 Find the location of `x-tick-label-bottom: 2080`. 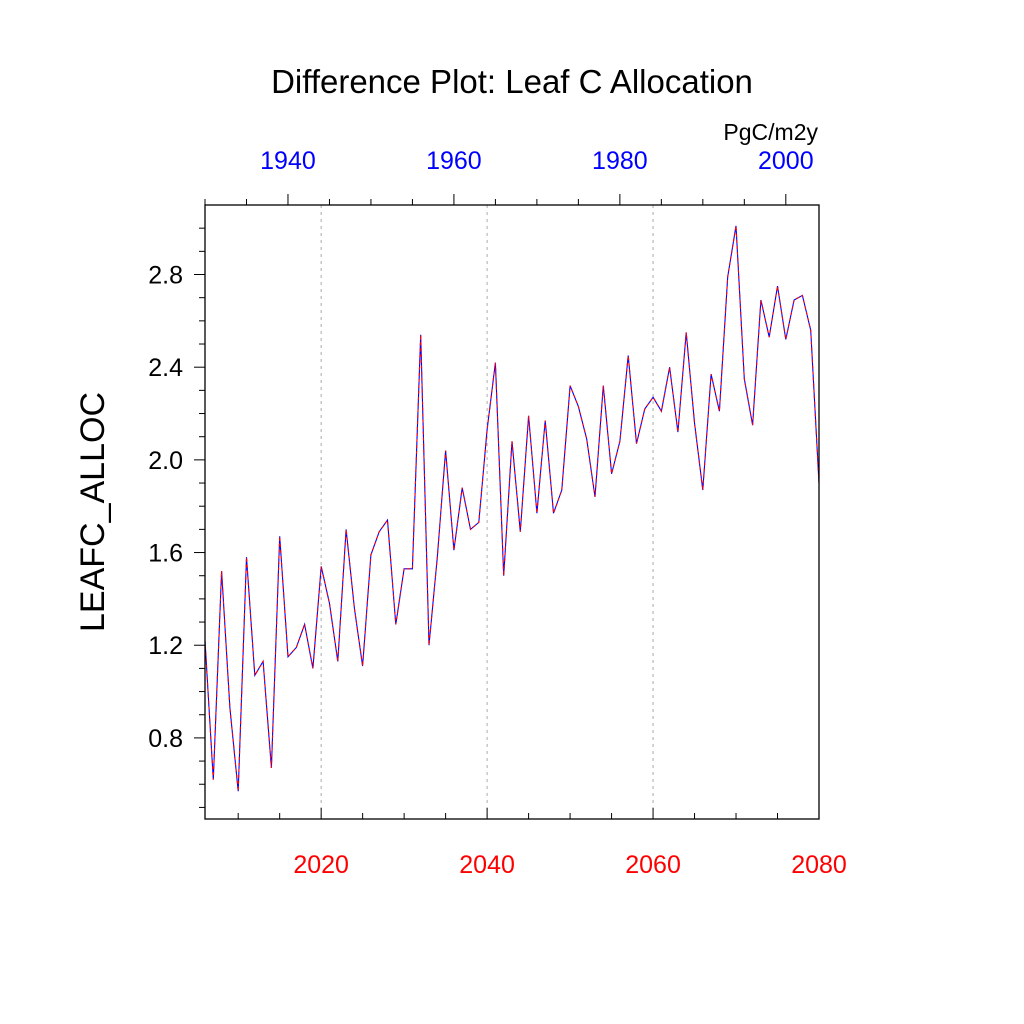

x-tick-label-bottom: 2080 is located at coordinates (819, 865).